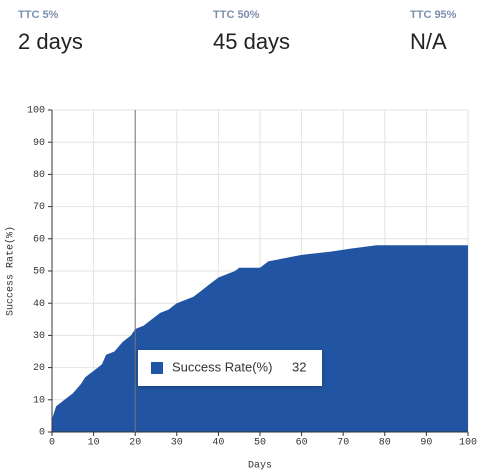 This screenshot has height=475, width=492. I want to click on y-axis-title: Success Rate(%), so click(11, 271).